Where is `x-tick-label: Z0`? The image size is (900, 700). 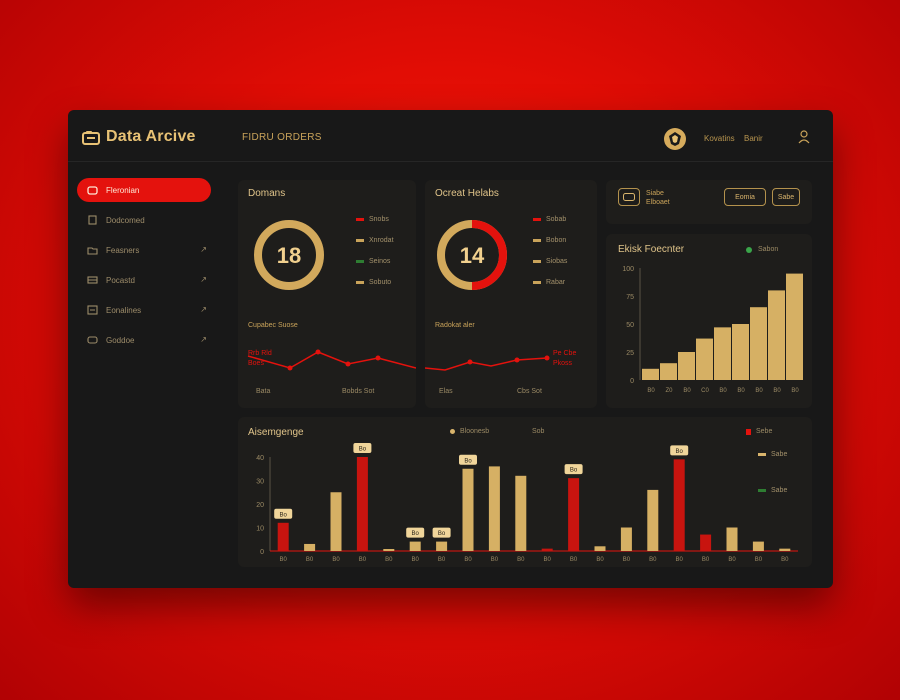 x-tick-label: Z0 is located at coordinates (669, 391).